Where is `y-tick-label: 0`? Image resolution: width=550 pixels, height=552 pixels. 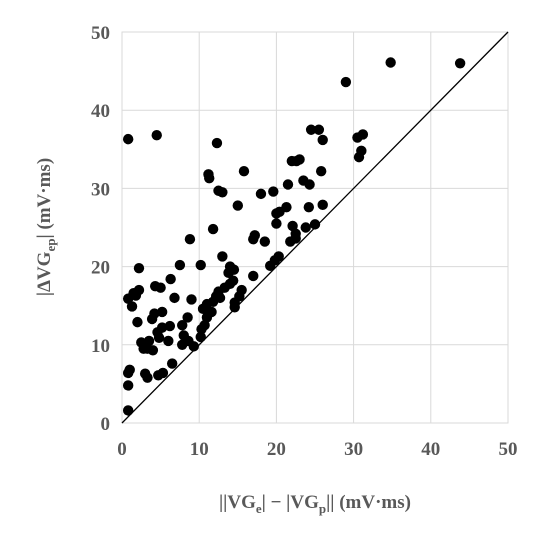
y-tick-label: 0 is located at coordinates (106, 424).